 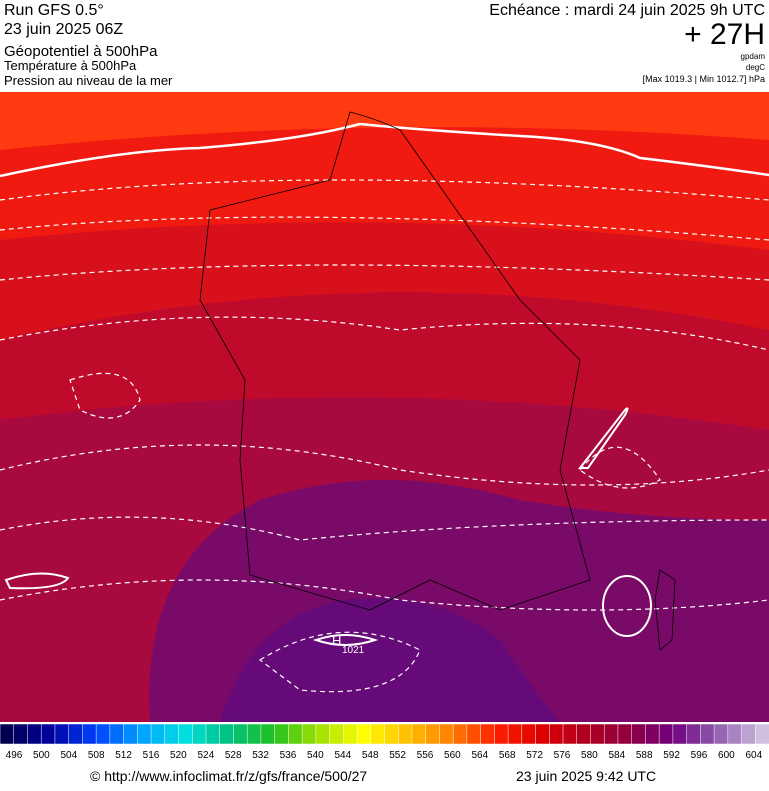 I want to click on colorbar-label: 588, so click(x=644, y=755).